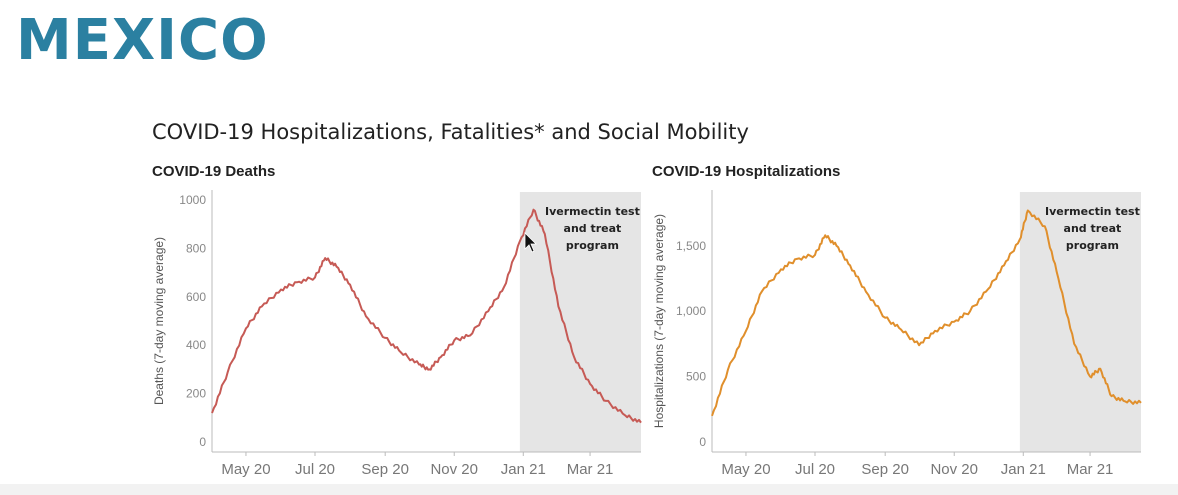 The image size is (1178, 495). What do you see at coordinates (691, 311) in the screenshot?
I see `hospitalizations-y-tick-label: 1,000` at bounding box center [691, 311].